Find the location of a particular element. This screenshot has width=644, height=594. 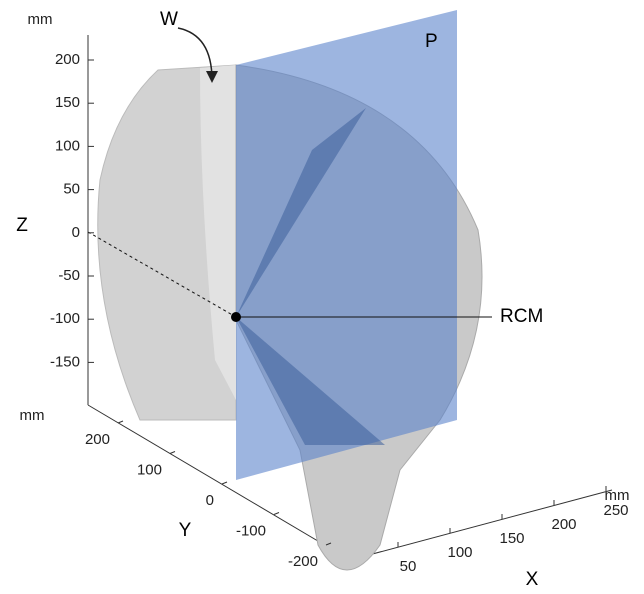

z-tick-label: -100 is located at coordinates (65, 318).